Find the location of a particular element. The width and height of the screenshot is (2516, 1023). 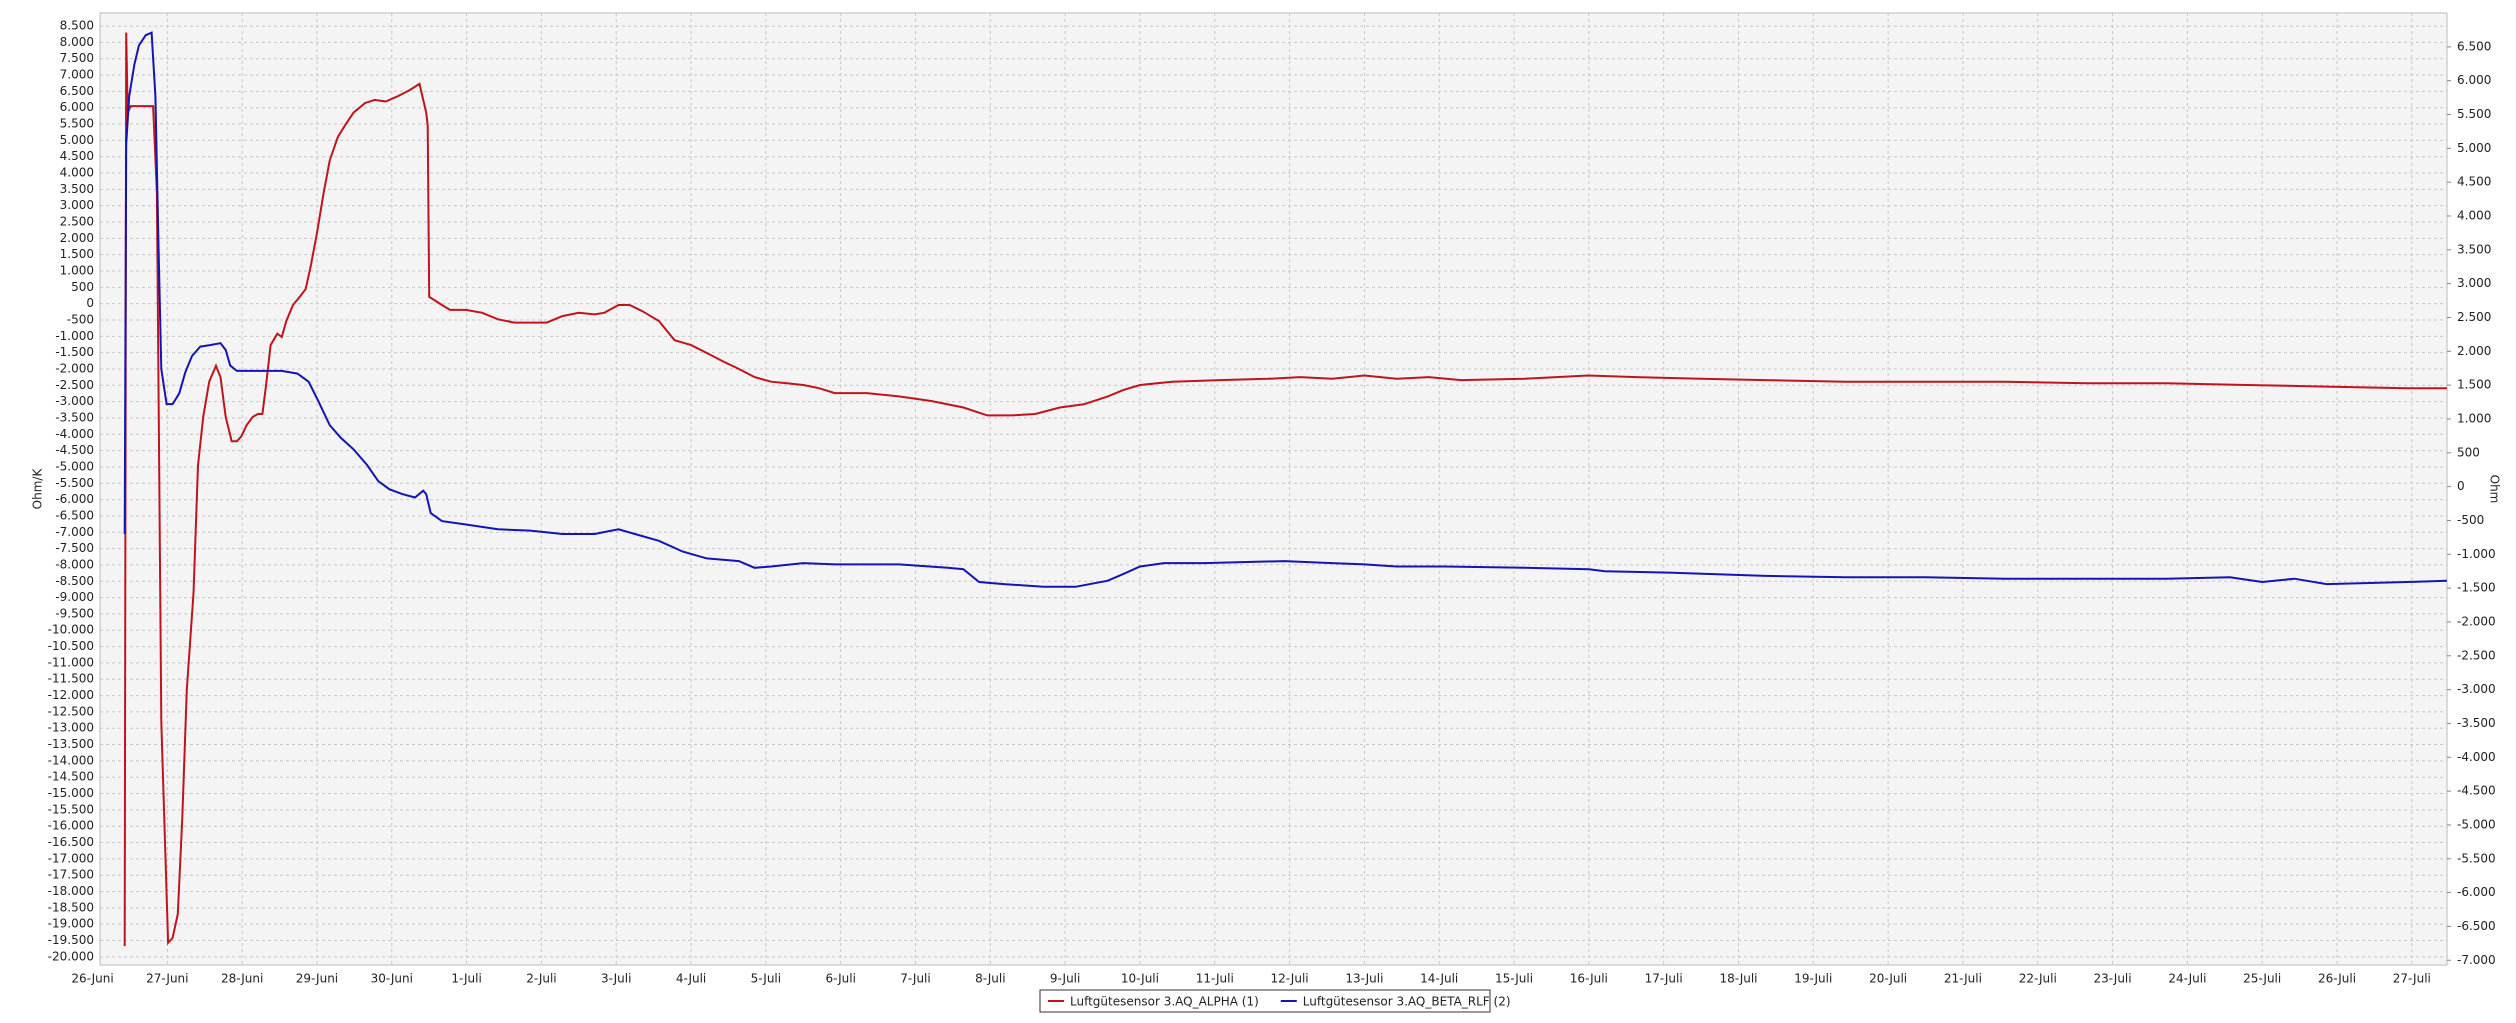

y-tick-label: 6.500 is located at coordinates (77, 91).